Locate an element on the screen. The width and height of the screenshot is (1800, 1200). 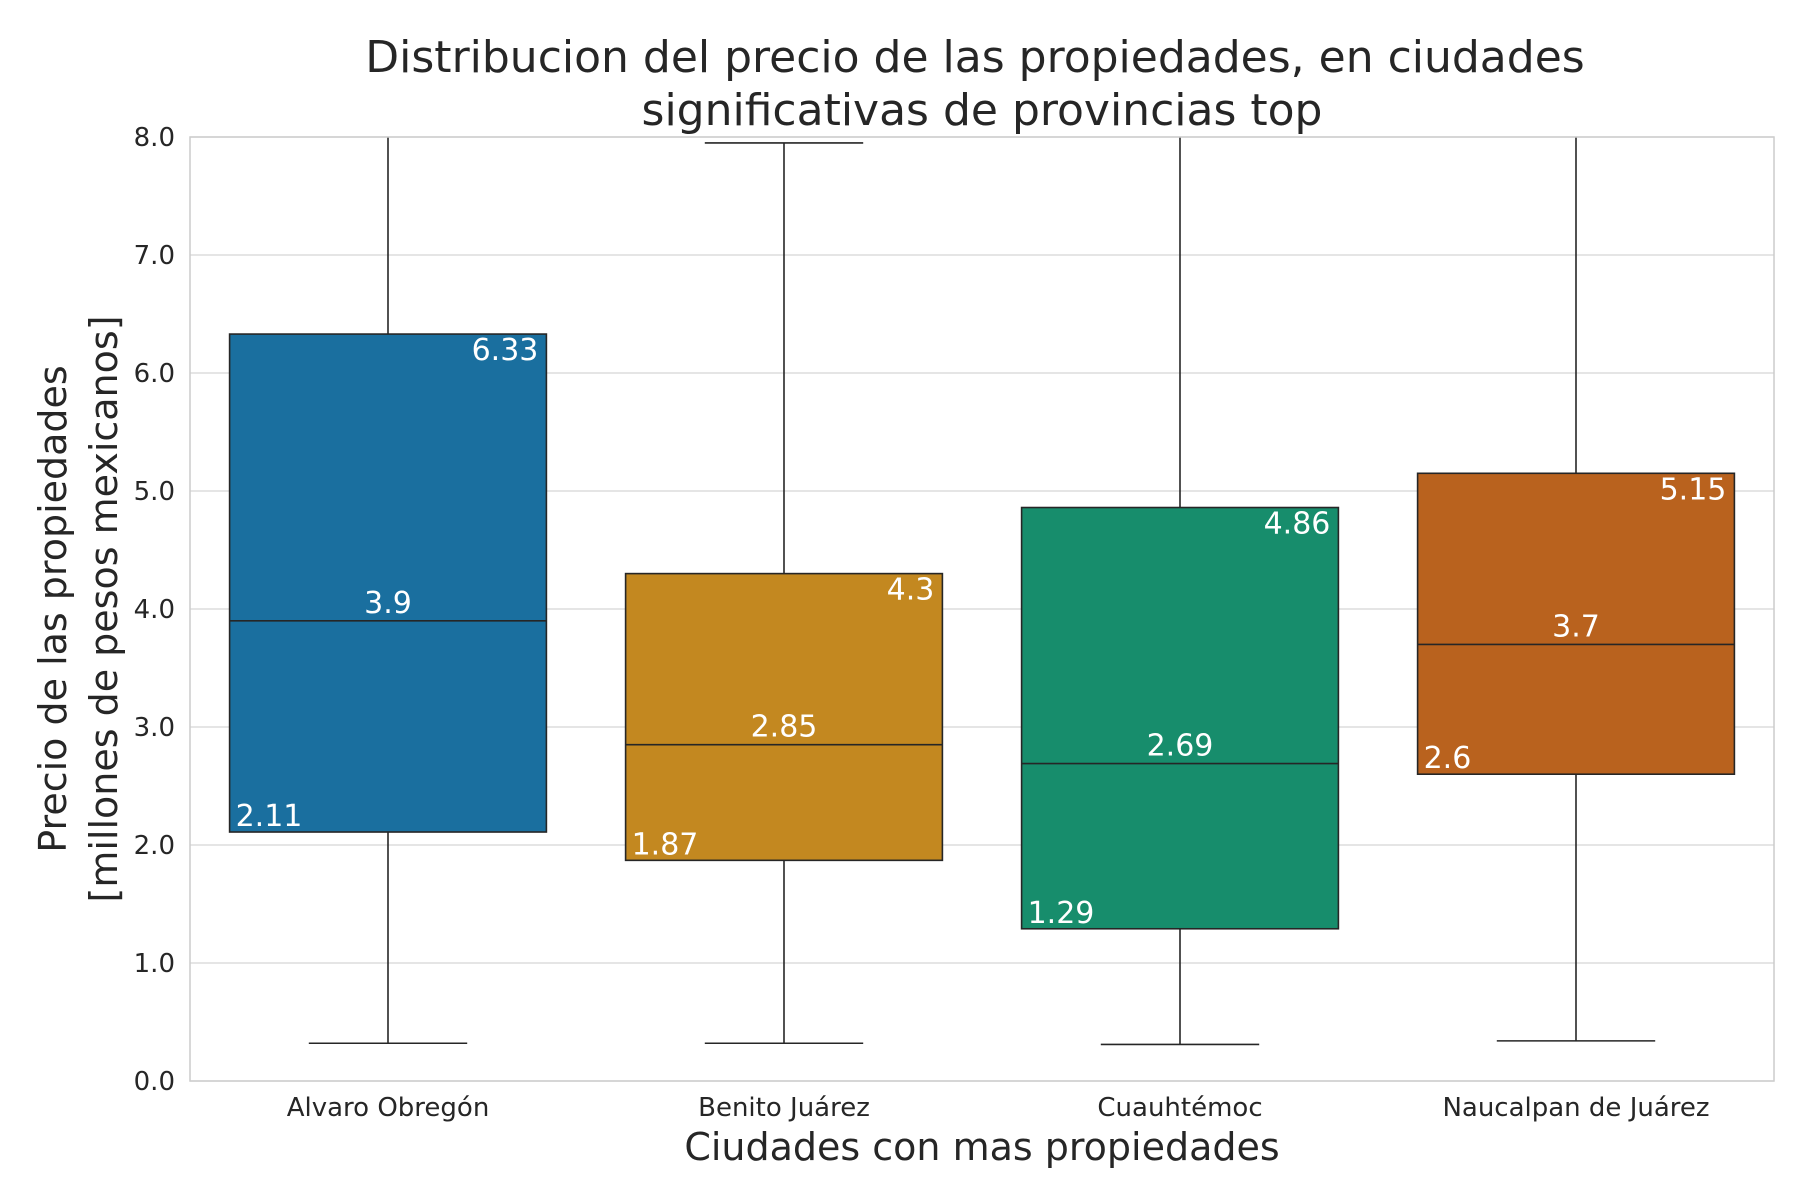
box-group: 5.15 3.7 2.6 is located at coordinates (1576, 589).